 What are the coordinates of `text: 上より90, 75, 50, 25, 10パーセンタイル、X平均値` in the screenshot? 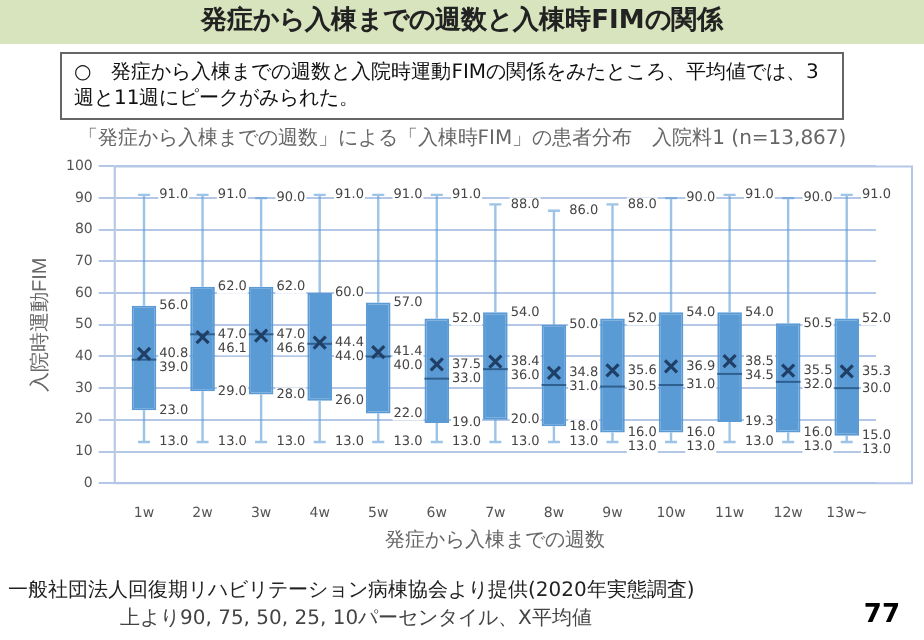 It's located at (356, 618).